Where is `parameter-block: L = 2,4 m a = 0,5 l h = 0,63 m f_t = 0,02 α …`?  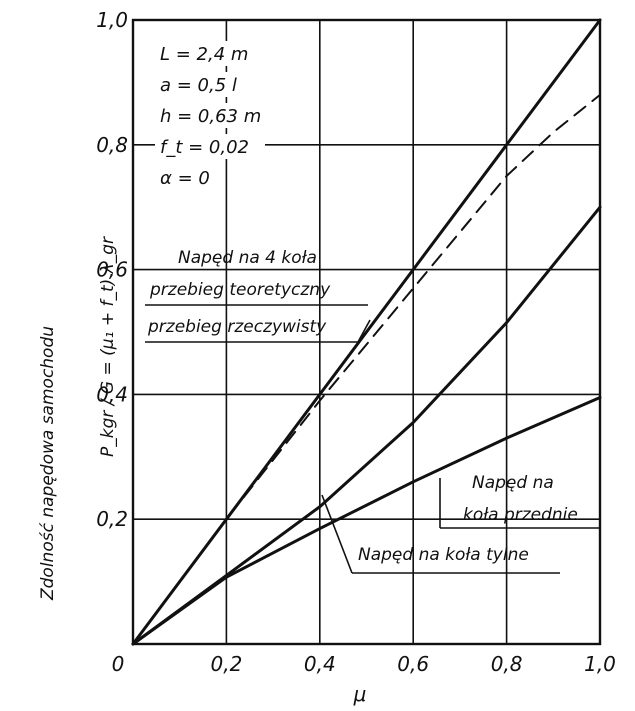
parameter-block: L = 2,4 m a = 0,5 l h = 0,63 m f_t = 0,02 α … is located at coordinates (210, 115).